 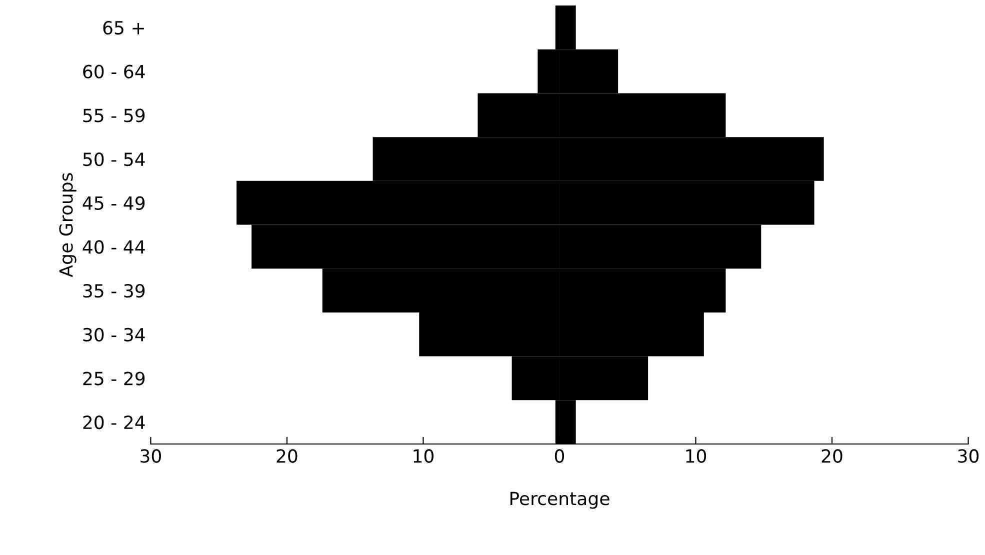 What do you see at coordinates (560, 500) in the screenshot?
I see `x-axis-title: Percentage` at bounding box center [560, 500].